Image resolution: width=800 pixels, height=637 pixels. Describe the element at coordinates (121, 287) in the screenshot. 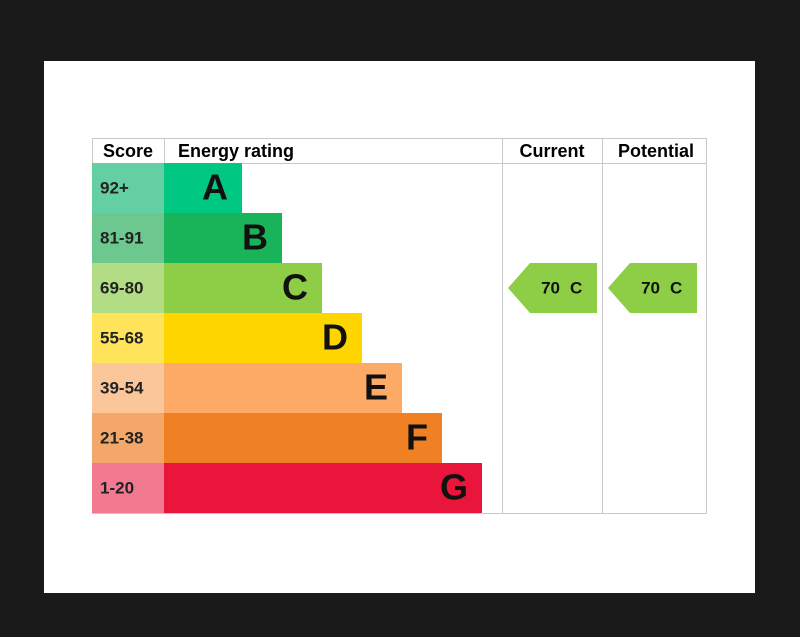

I see `score-label: 69-80` at that location.